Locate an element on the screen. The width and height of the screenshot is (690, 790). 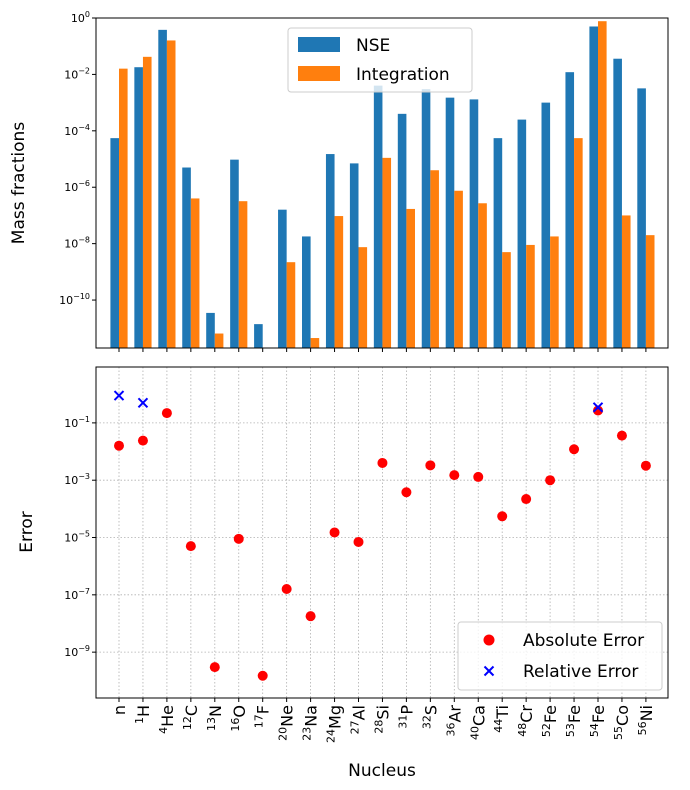
top-y-tick-label: 10⁻⁴ is located at coordinates (77, 130).